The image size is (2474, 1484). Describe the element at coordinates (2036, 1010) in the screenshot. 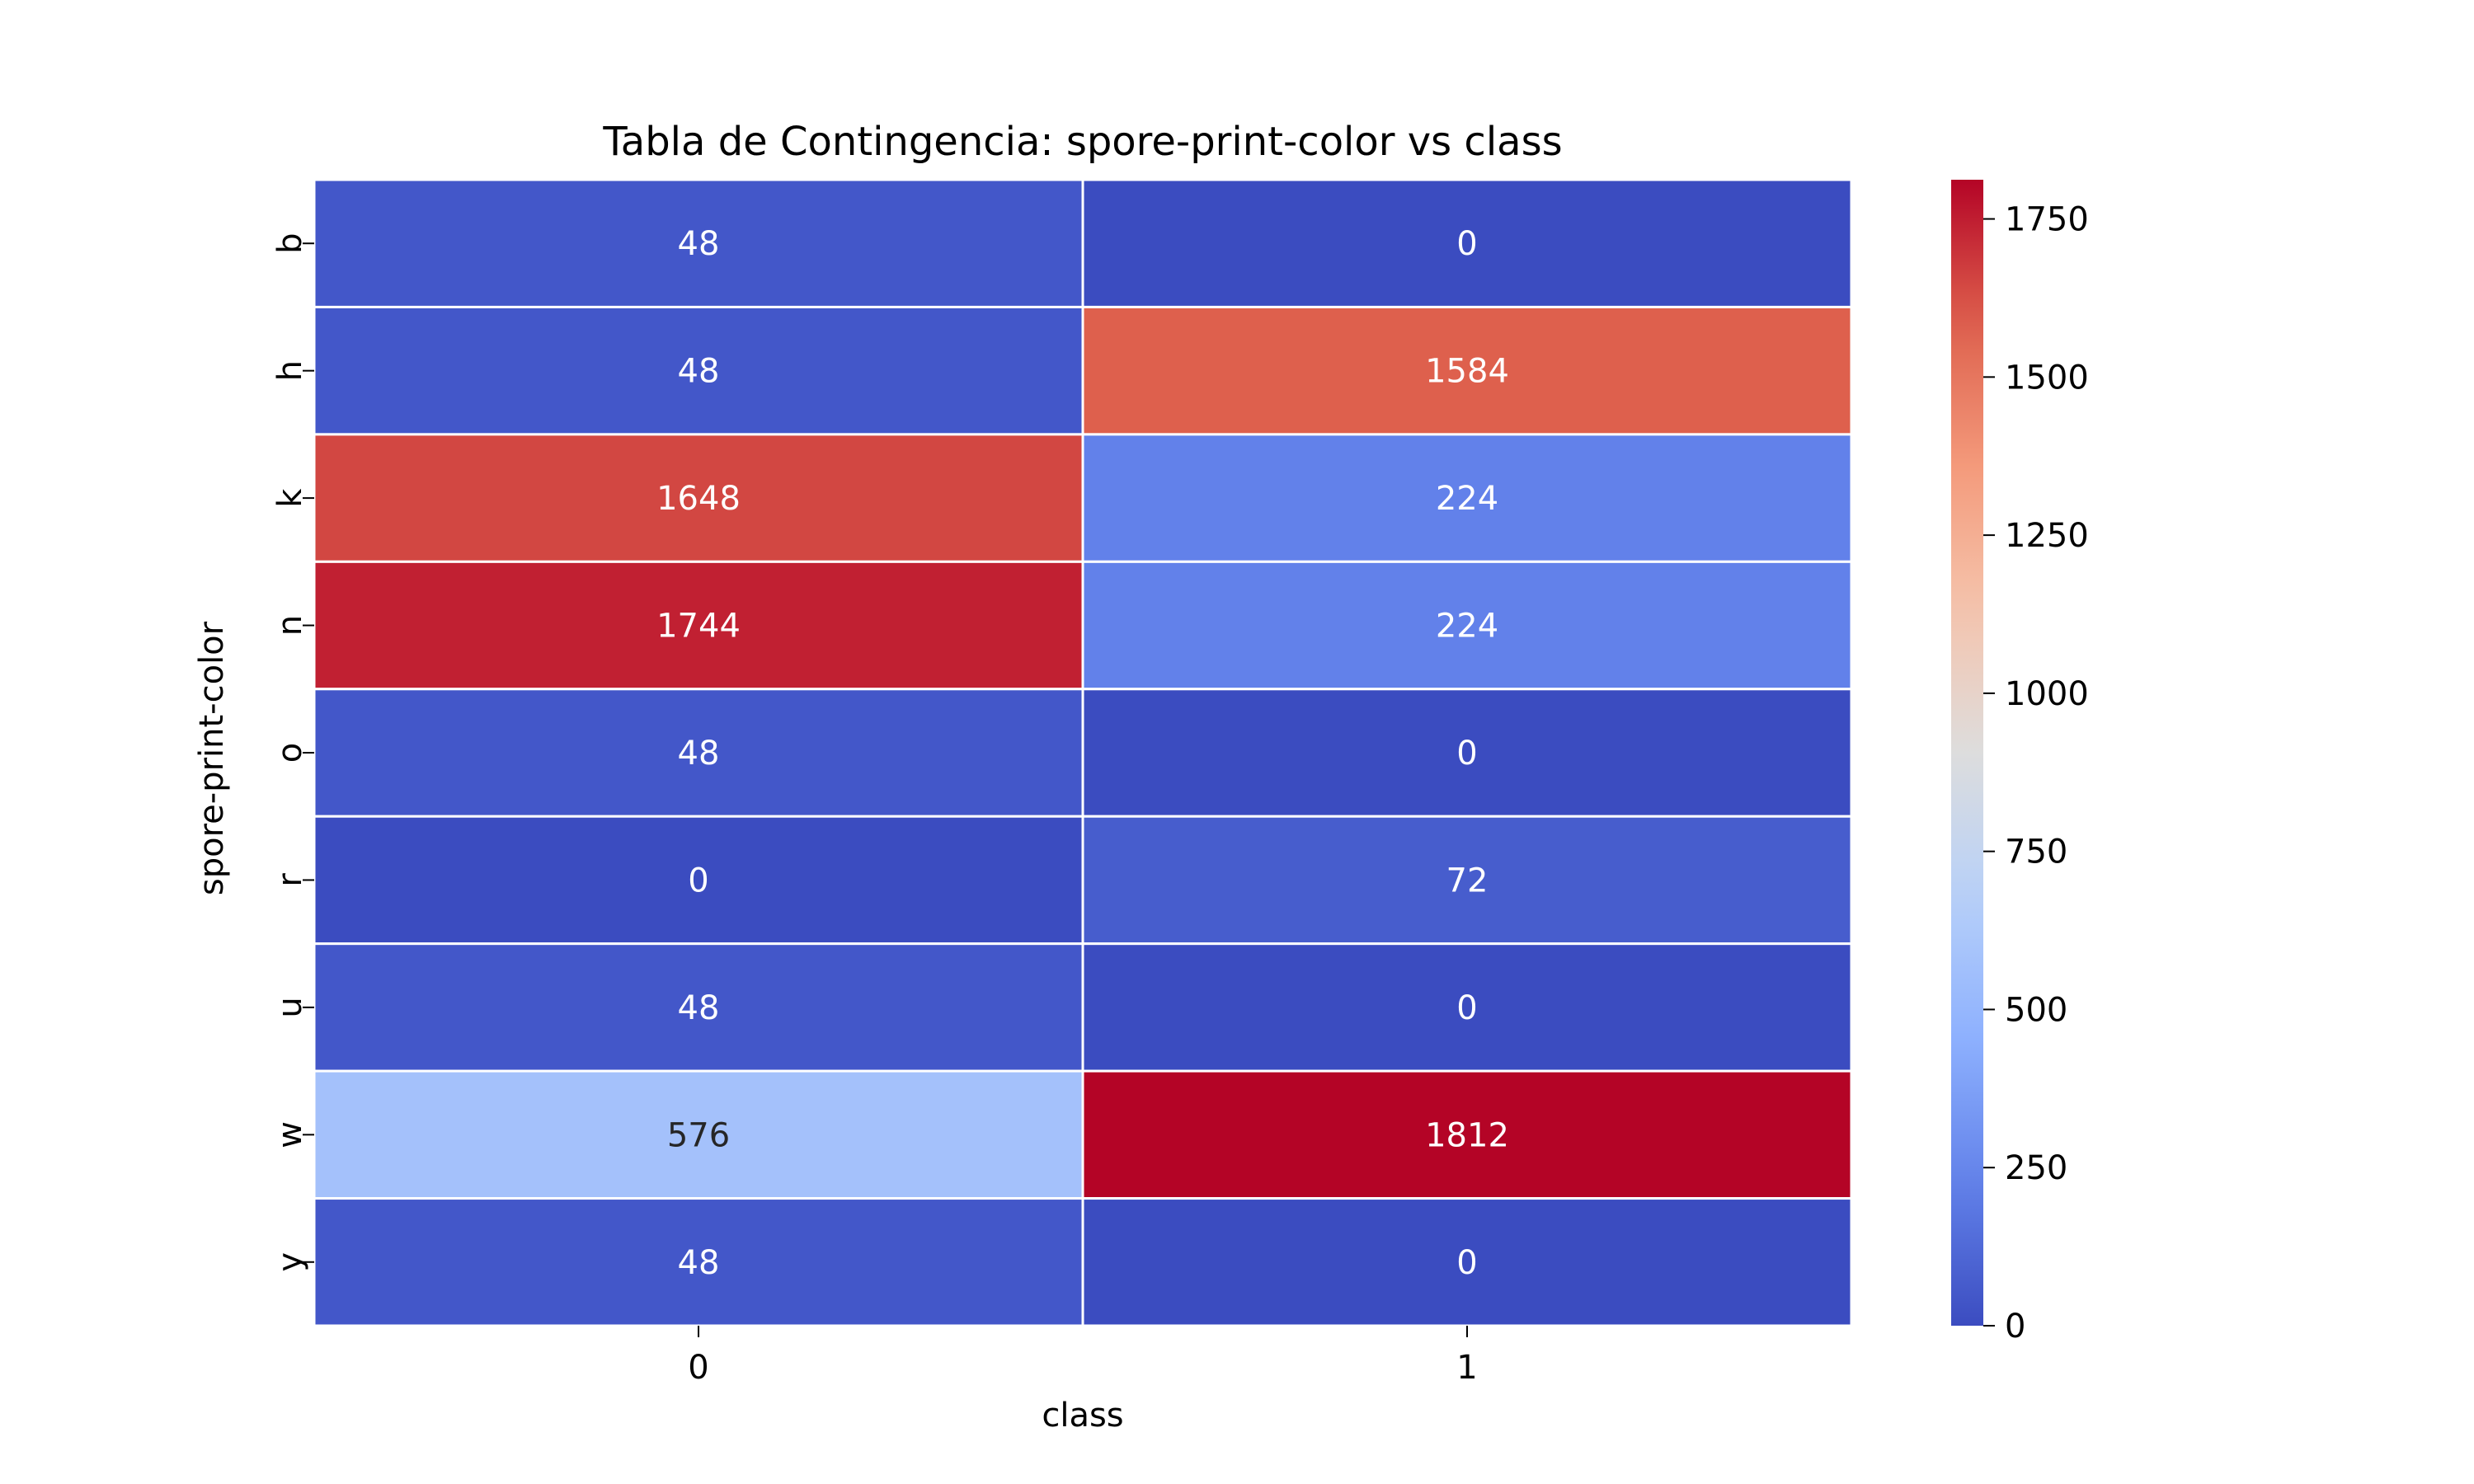

I see `colorbar-tick-label: 500` at that location.